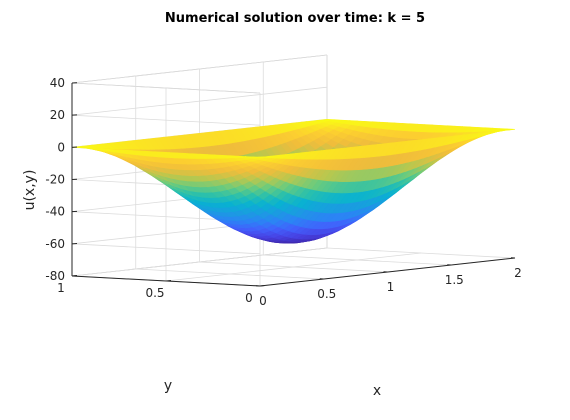 The height and width of the screenshot is (420, 570). Describe the element at coordinates (168, 386) in the screenshot. I see `y-axis-label: y` at that location.